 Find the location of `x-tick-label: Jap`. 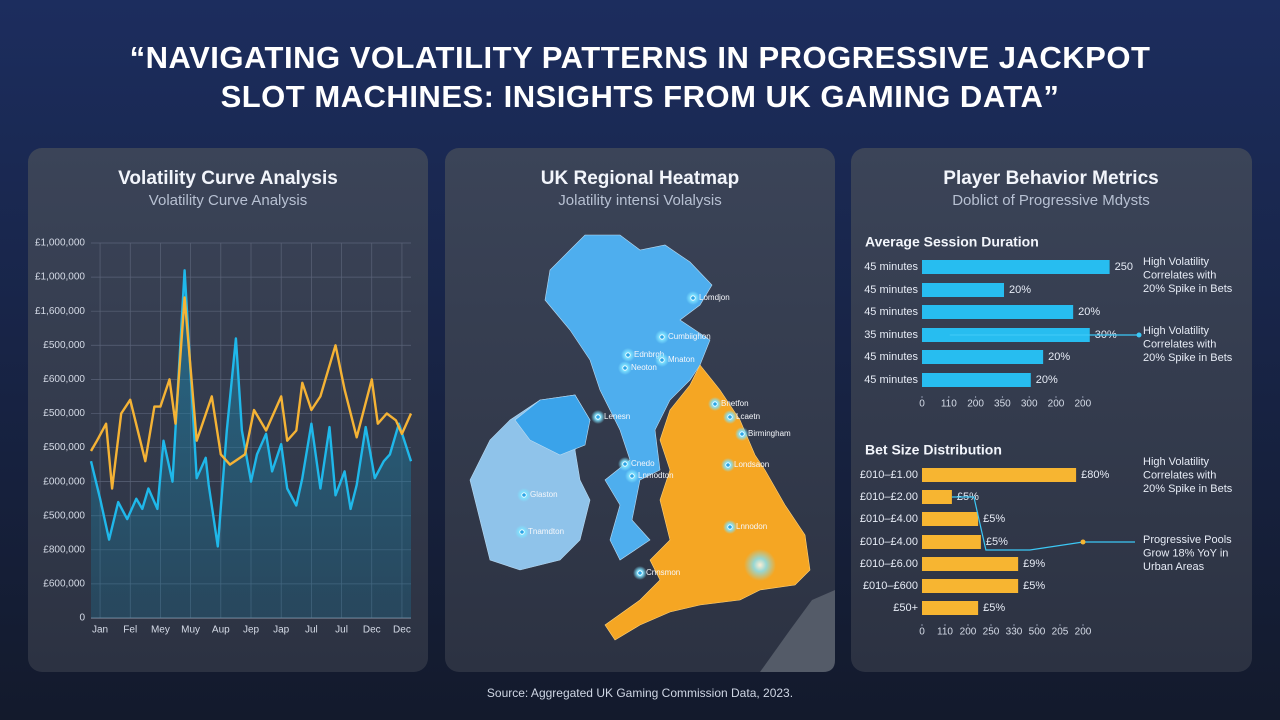

x-tick-label: Jap is located at coordinates (281, 630).